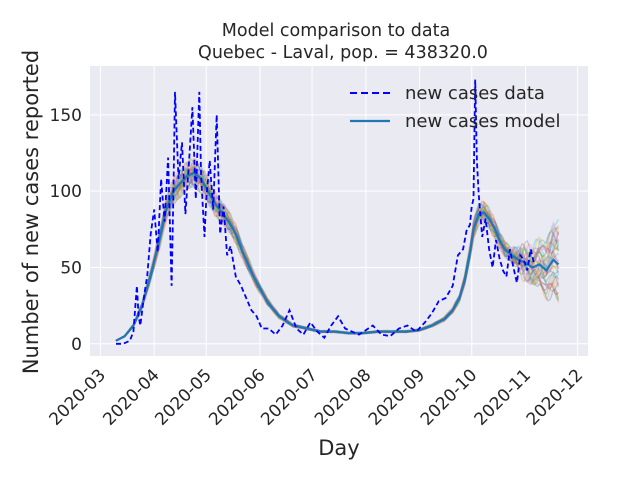 This screenshot has width=640, height=480. Describe the element at coordinates (66, 192) in the screenshot. I see `y-tick-label: 100` at that location.